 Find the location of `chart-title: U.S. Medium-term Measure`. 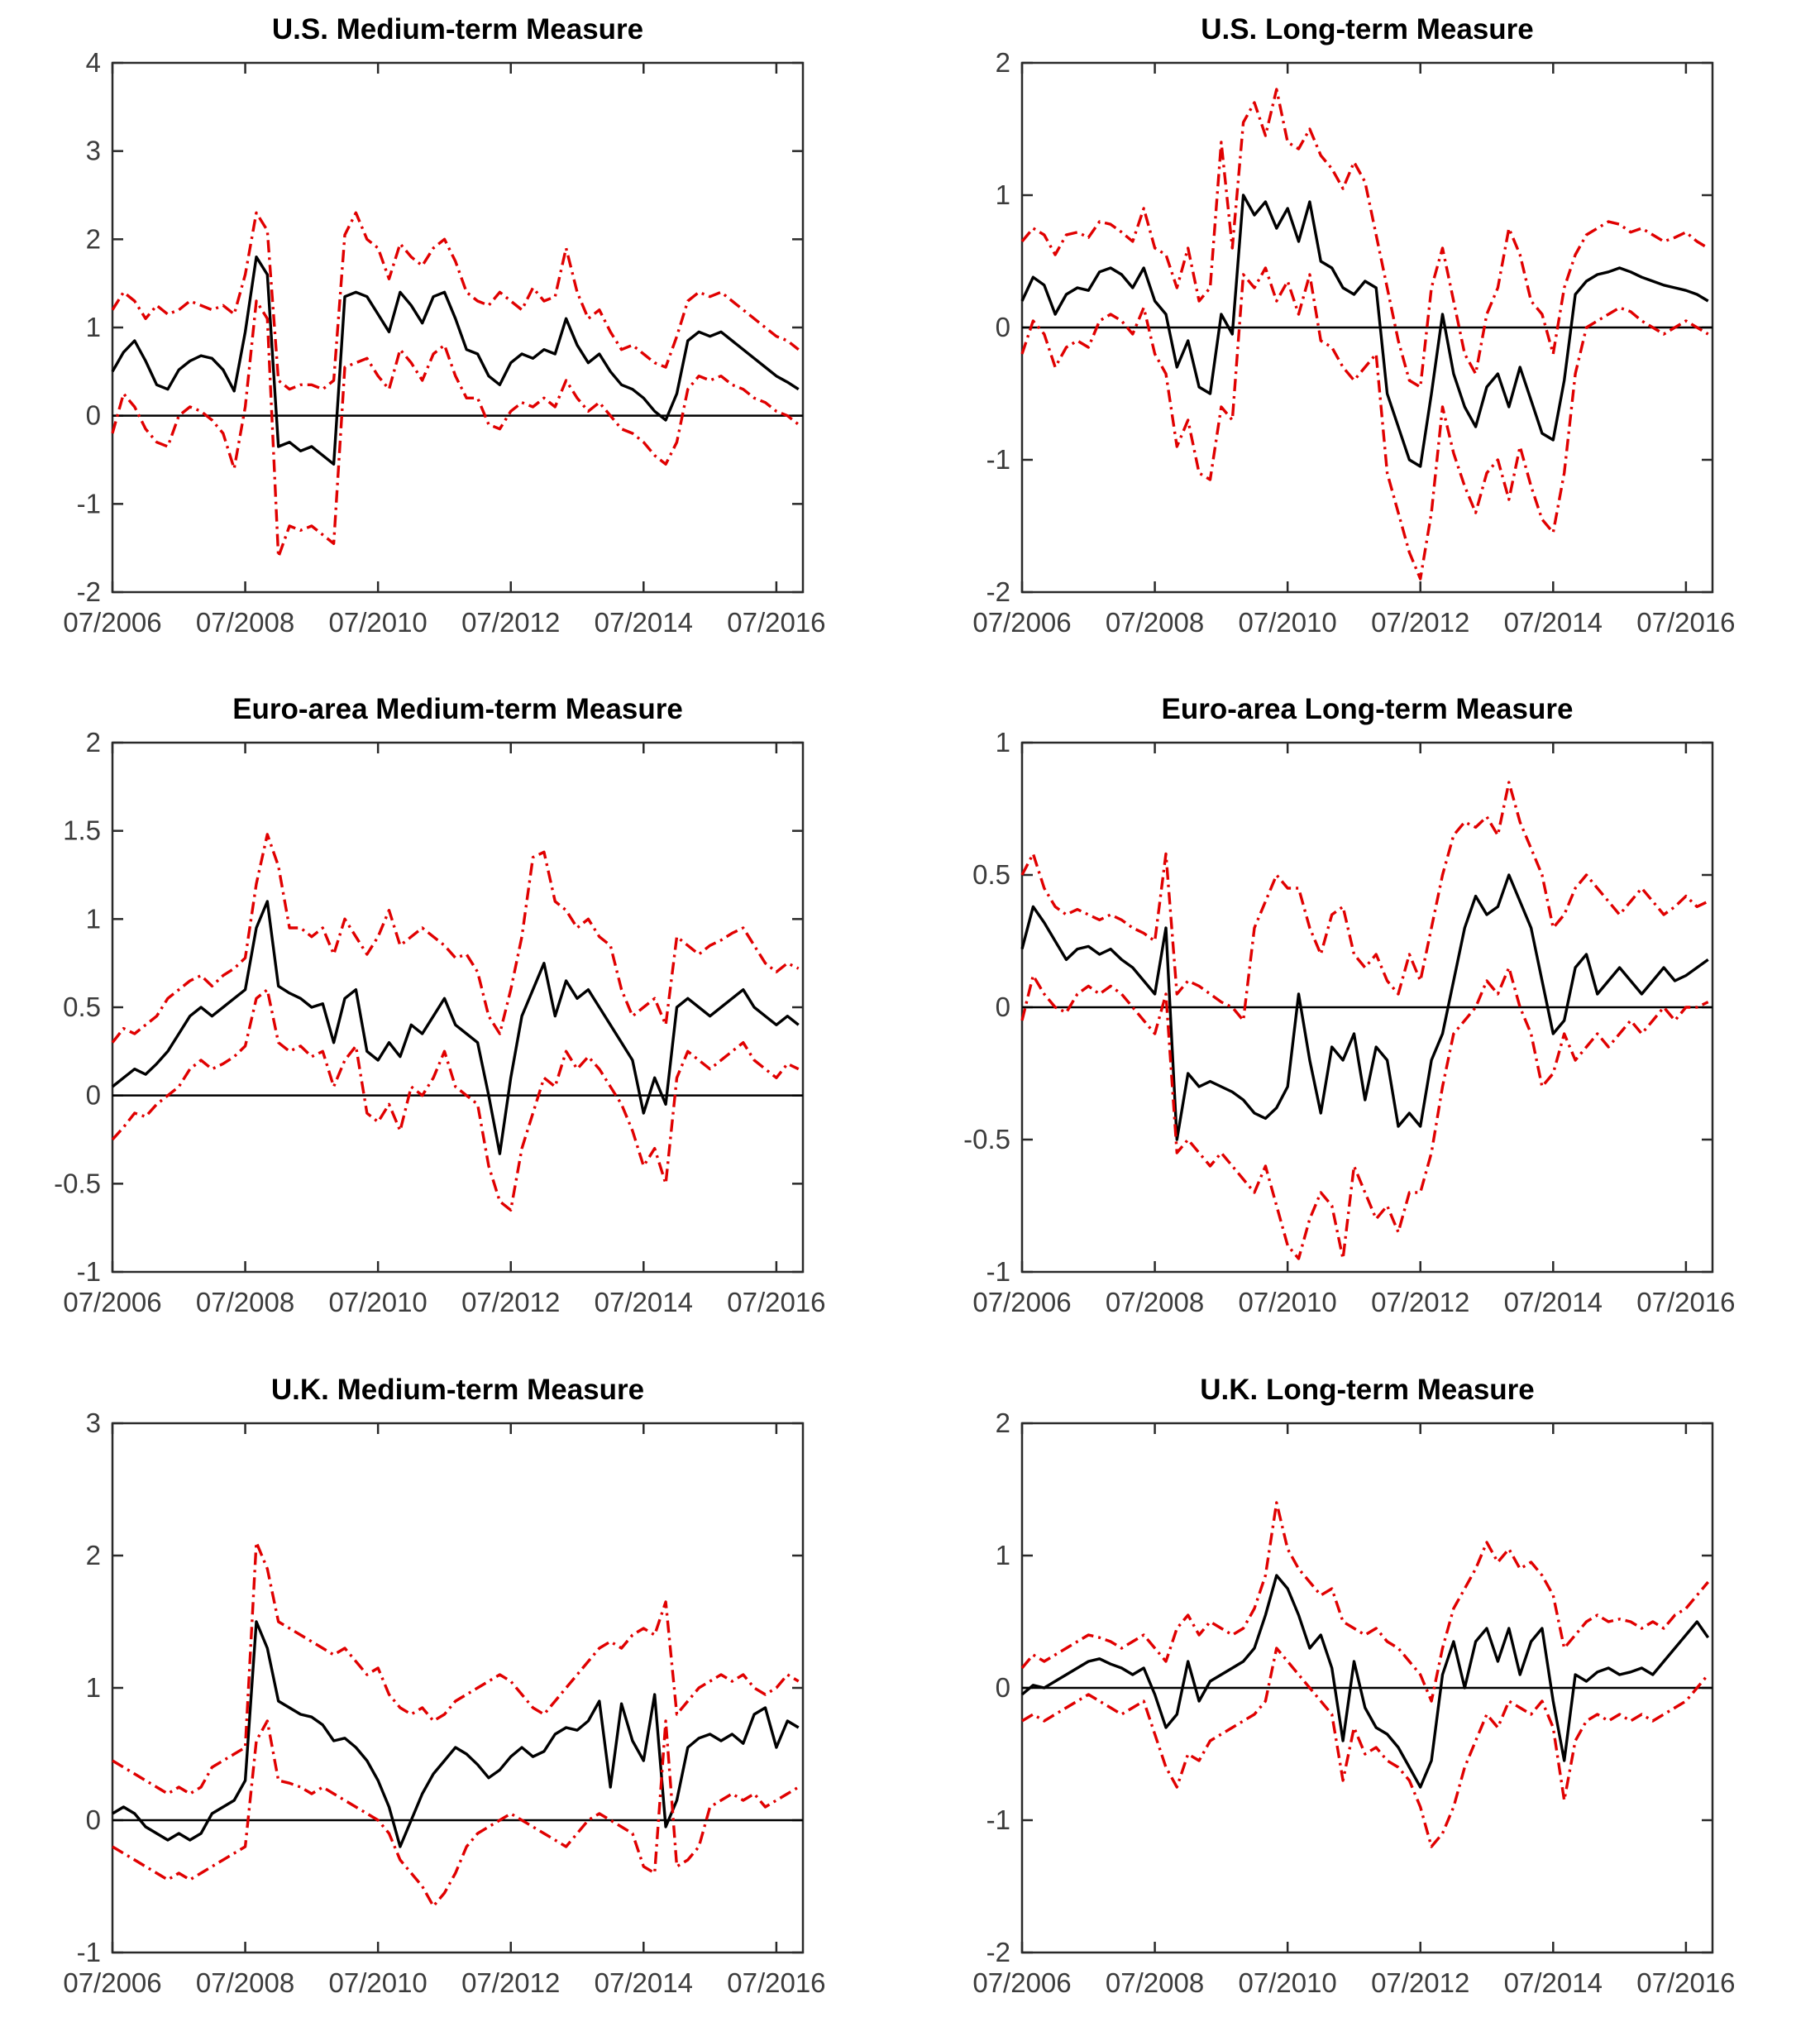

chart-title: U.S. Medium-term Measure is located at coordinates (457, 29).